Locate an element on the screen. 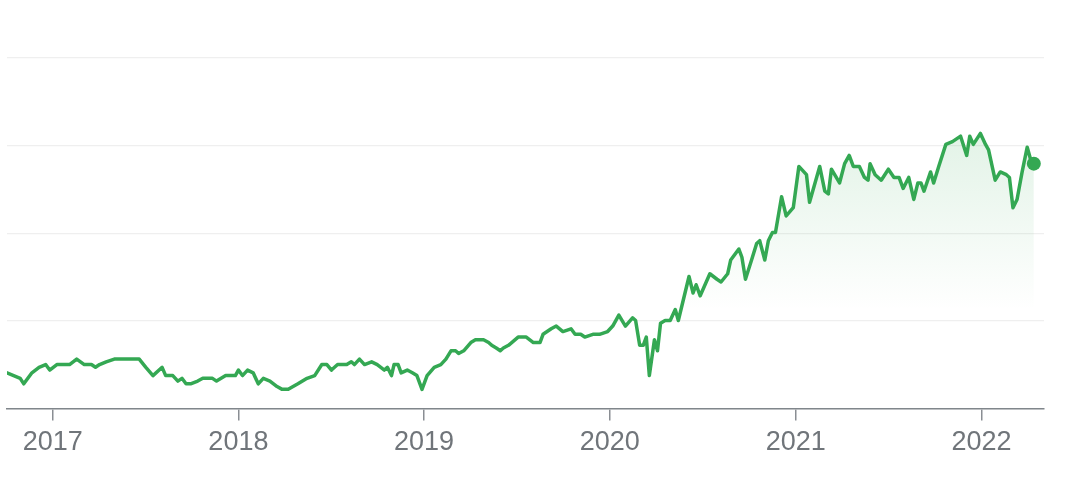  x-tick-label: 2022 is located at coordinates (981, 441).